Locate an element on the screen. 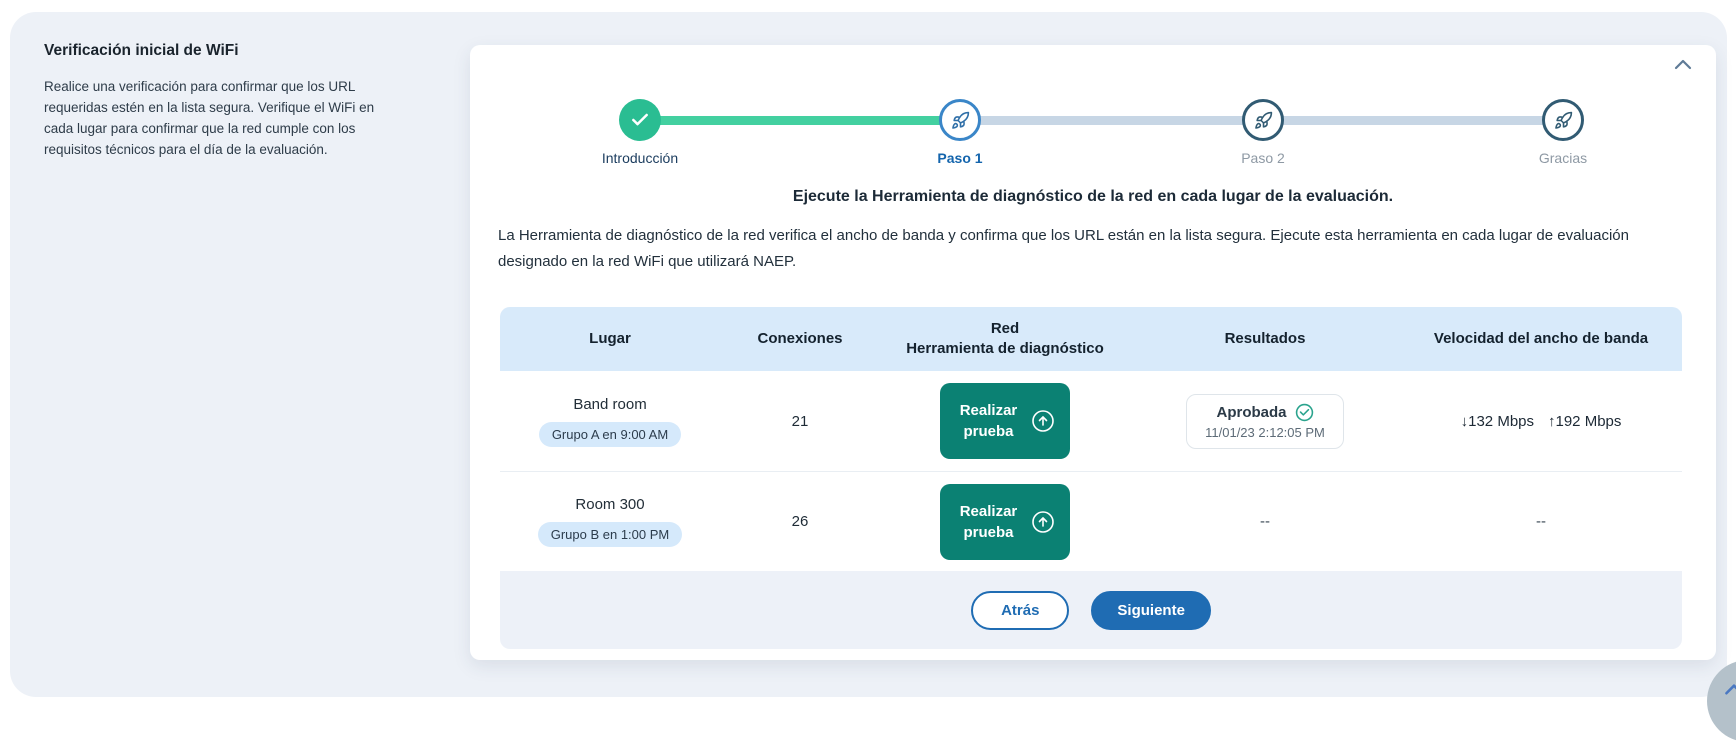 Image resolution: width=1736 pixels, height=742 pixels. check-icon is located at coordinates (640, 120).